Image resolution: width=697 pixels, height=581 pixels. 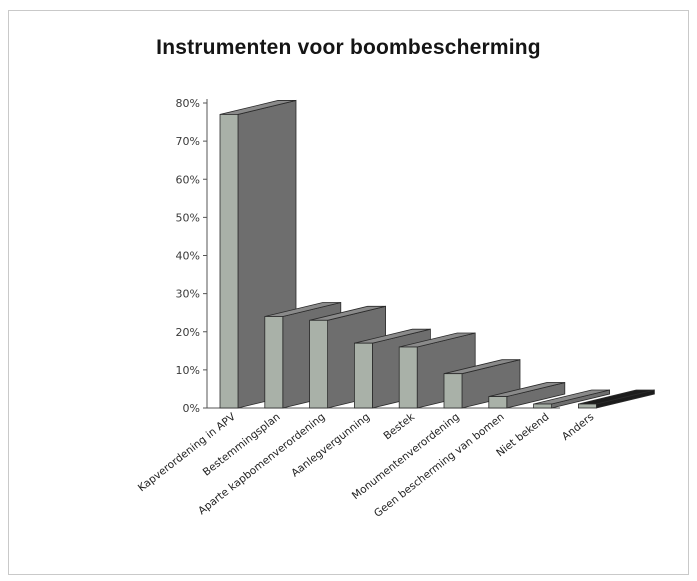 What do you see at coordinates (330, 445) in the screenshot?
I see `x-tick-label: Aanlegvergunning` at bounding box center [330, 445].